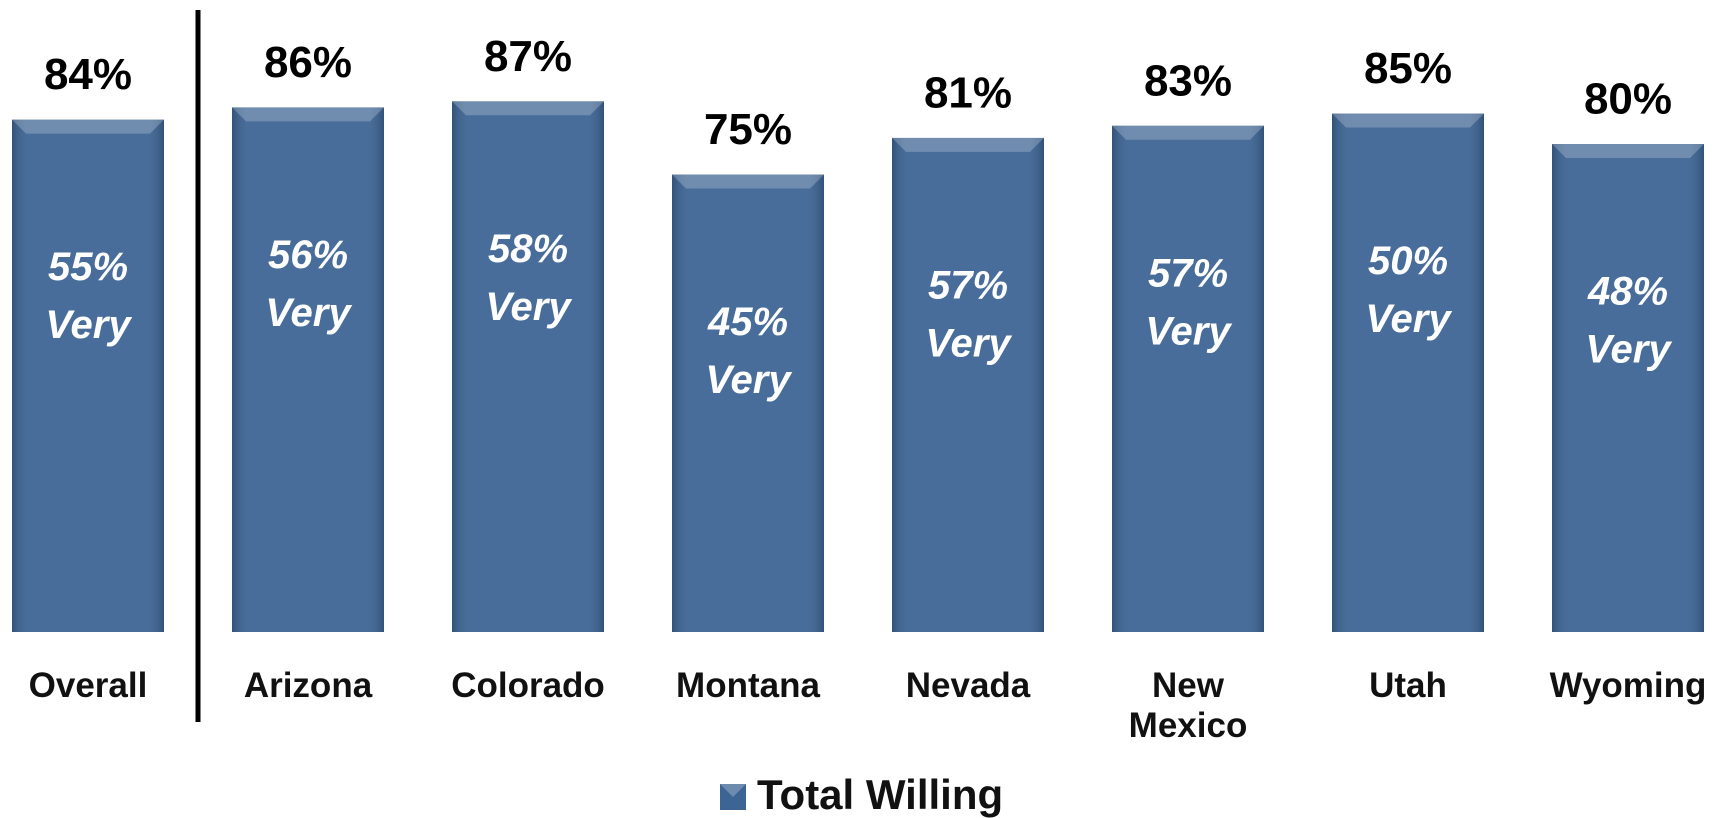 The width and height of the screenshot is (1724, 818). What do you see at coordinates (528, 685) in the screenshot?
I see `x-tick-label: Colorado` at bounding box center [528, 685].